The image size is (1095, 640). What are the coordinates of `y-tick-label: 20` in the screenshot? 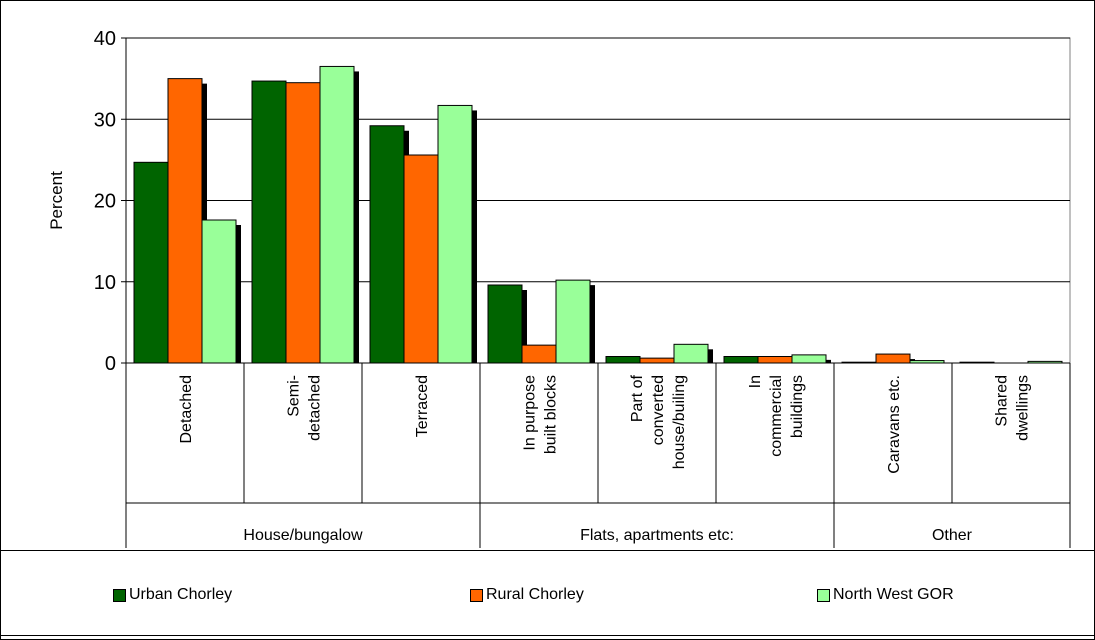 It's located at (105, 202).